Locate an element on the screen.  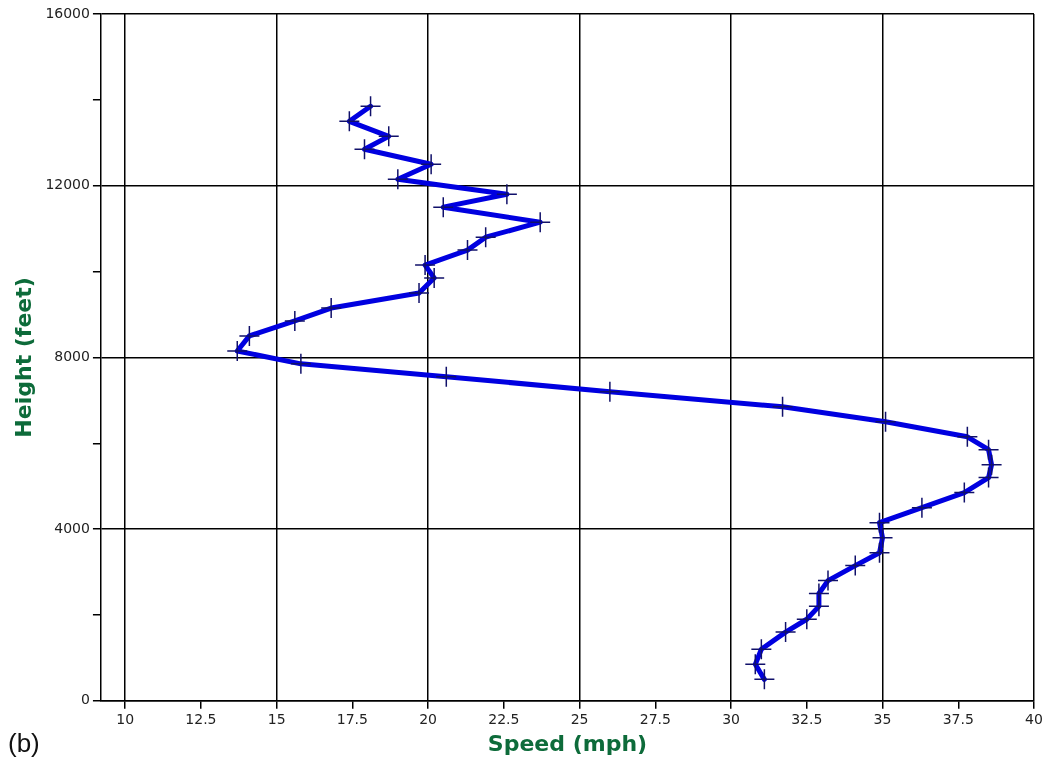
y-tick-label: 16000 is located at coordinates (67, 12).